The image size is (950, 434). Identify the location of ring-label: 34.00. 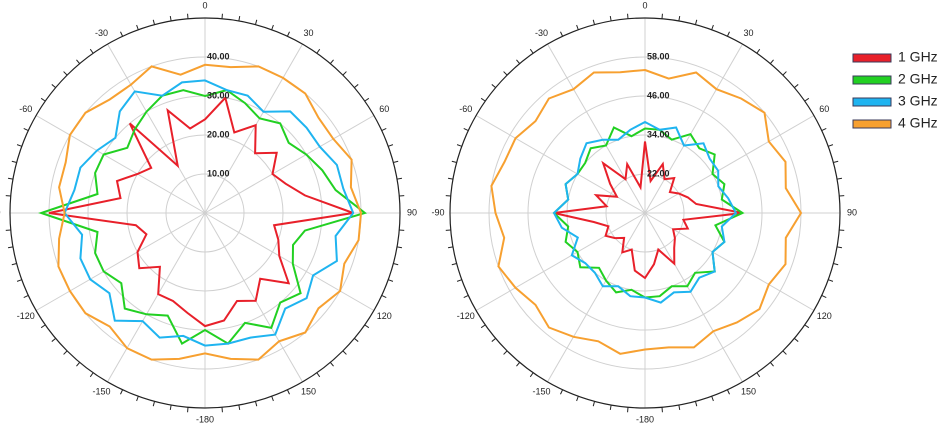
(658, 134).